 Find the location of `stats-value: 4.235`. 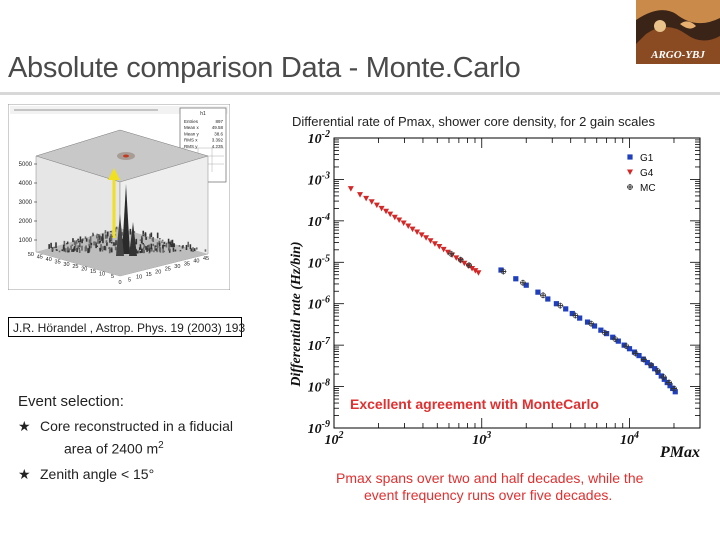

stats-value: 4.235 is located at coordinates (218, 146).